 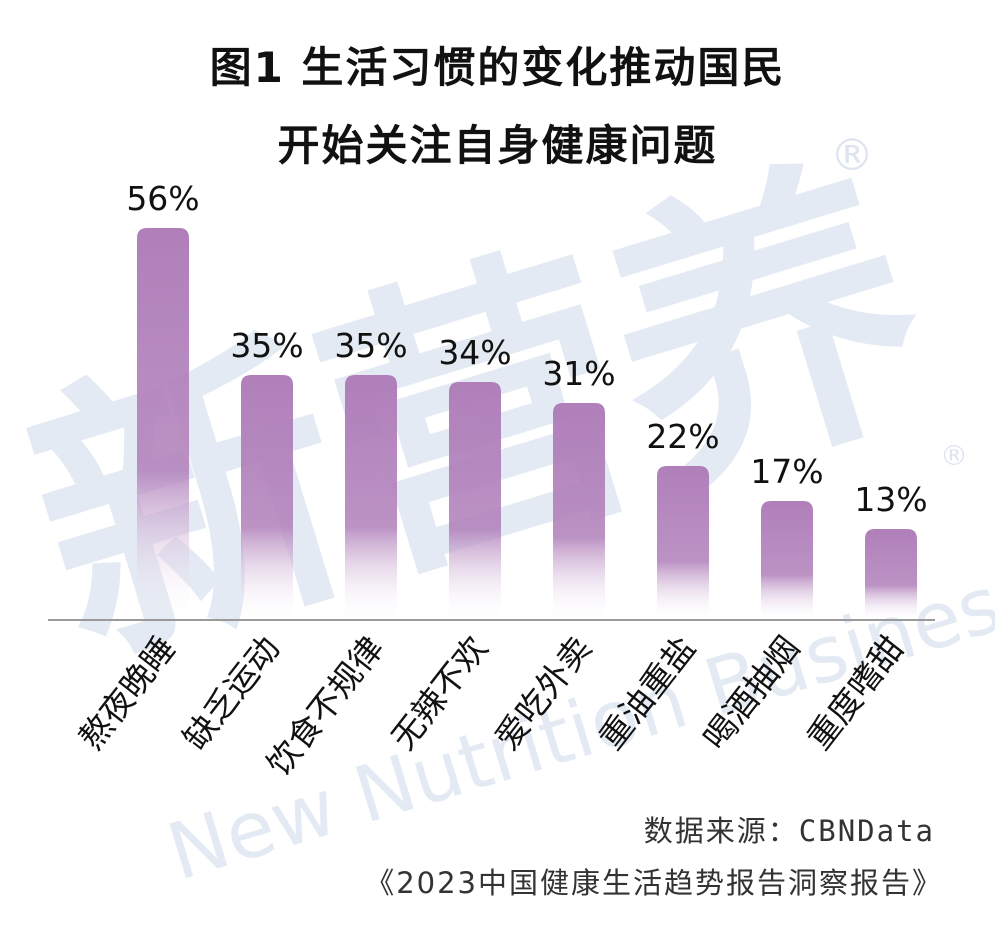 What do you see at coordinates (786, 471) in the screenshot?
I see `bar-value-label: 17%` at bounding box center [786, 471].